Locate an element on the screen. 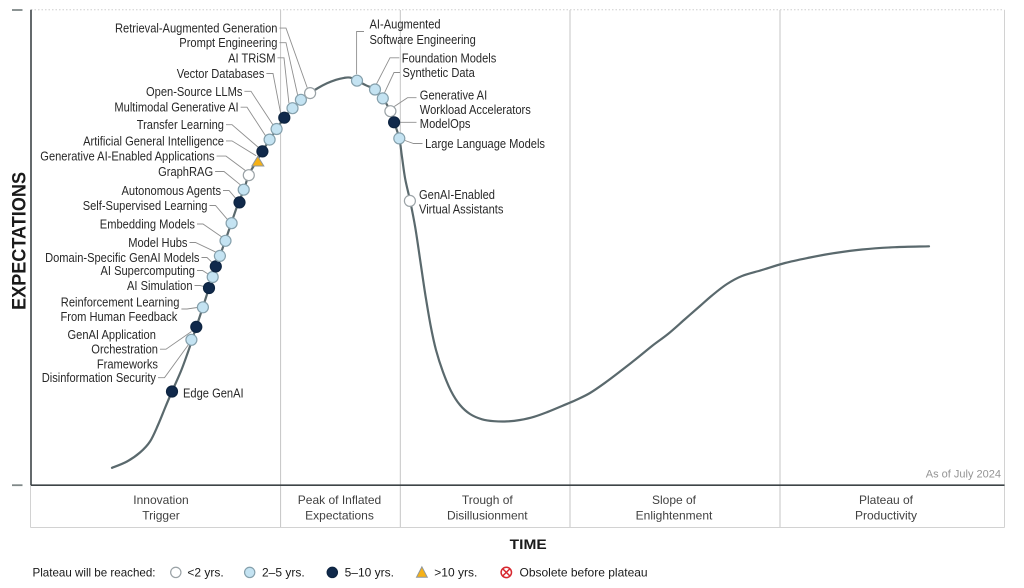  svg-text: Transfer Learning is located at coordinates (180, 124).